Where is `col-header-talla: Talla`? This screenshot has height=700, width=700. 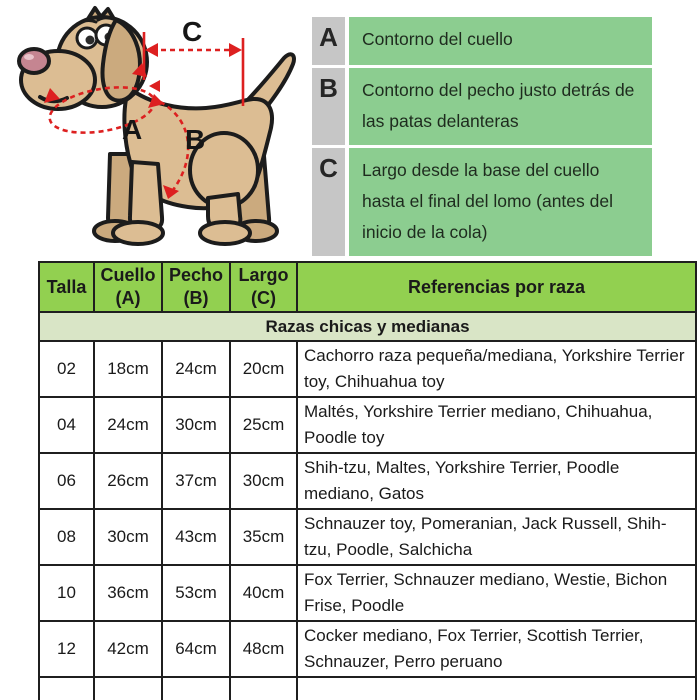 col-header-talla: Talla is located at coordinates (66, 287).